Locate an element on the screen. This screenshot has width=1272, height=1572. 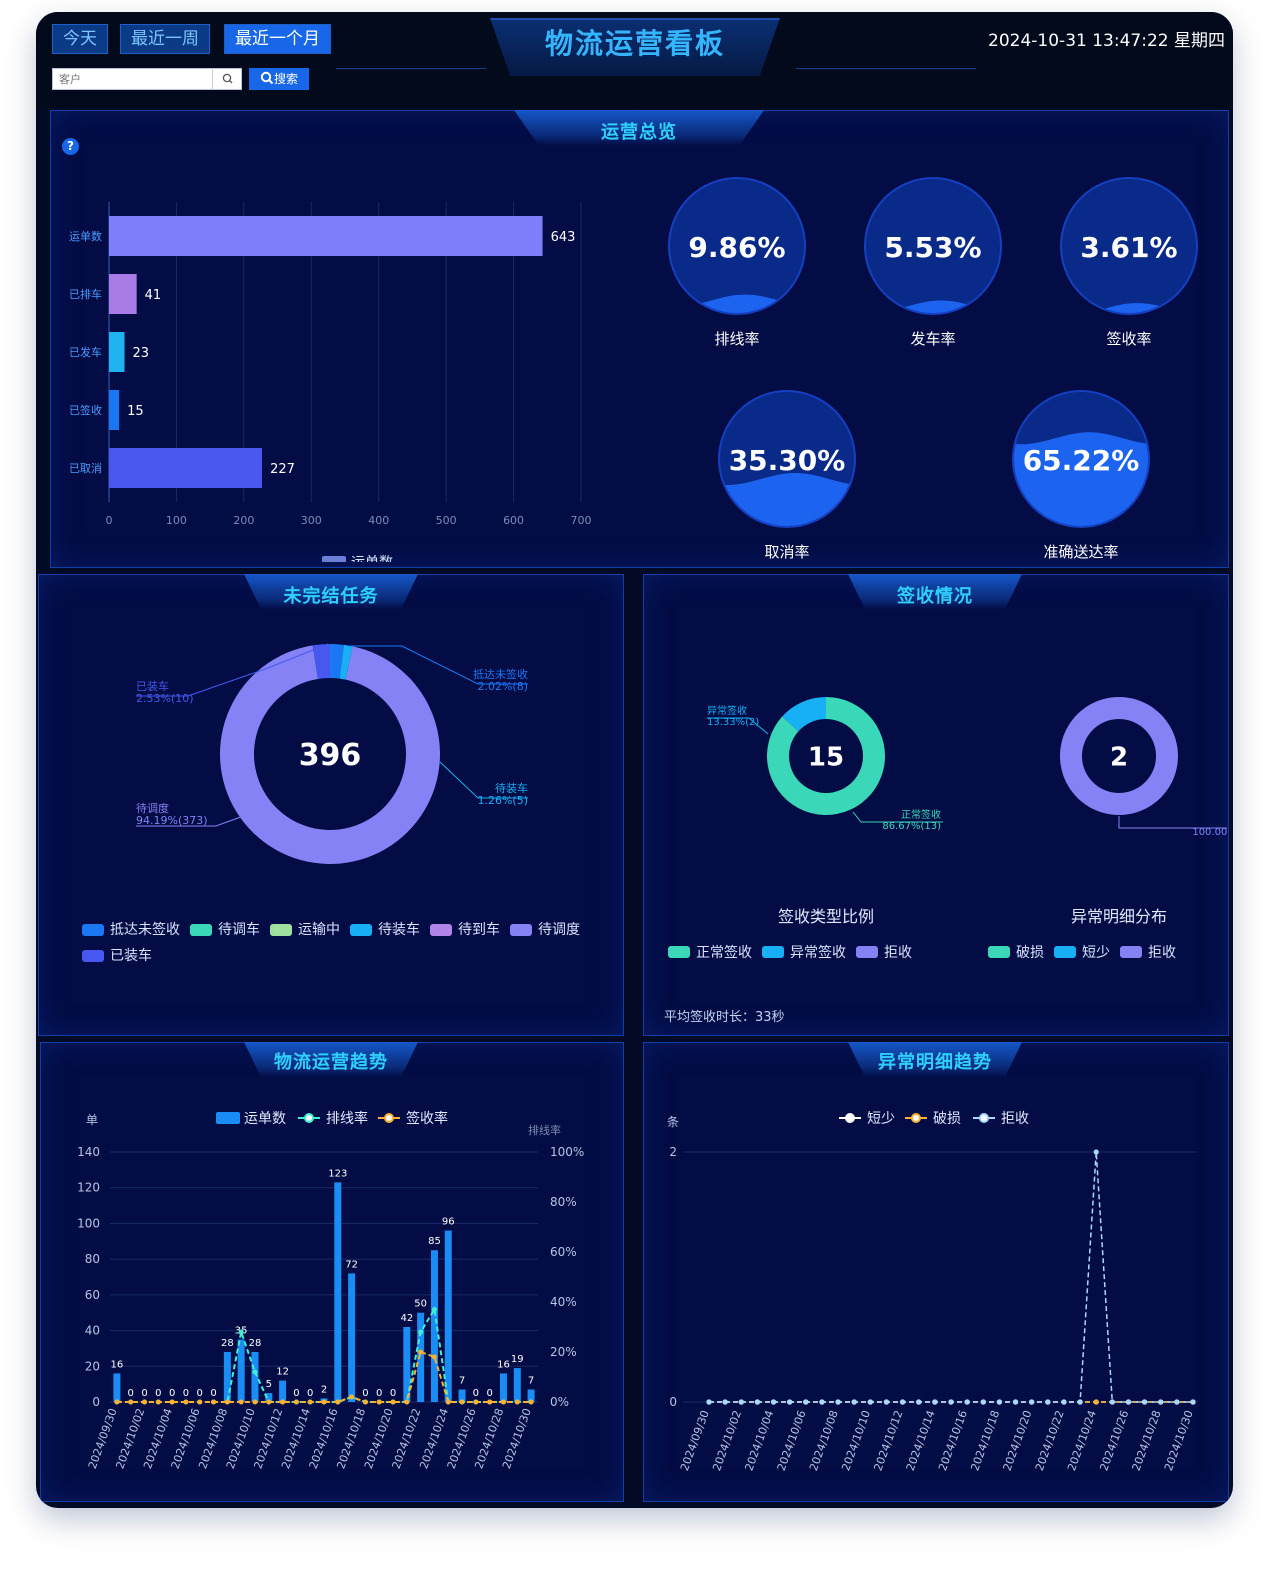
sign-title: 签收情况 is located at coordinates (935, 596).